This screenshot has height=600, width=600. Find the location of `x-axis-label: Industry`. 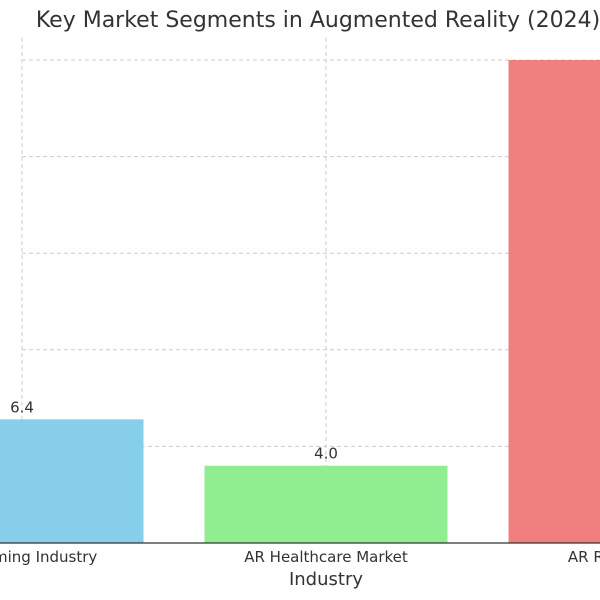

x-axis-label: Industry is located at coordinates (326, 579).